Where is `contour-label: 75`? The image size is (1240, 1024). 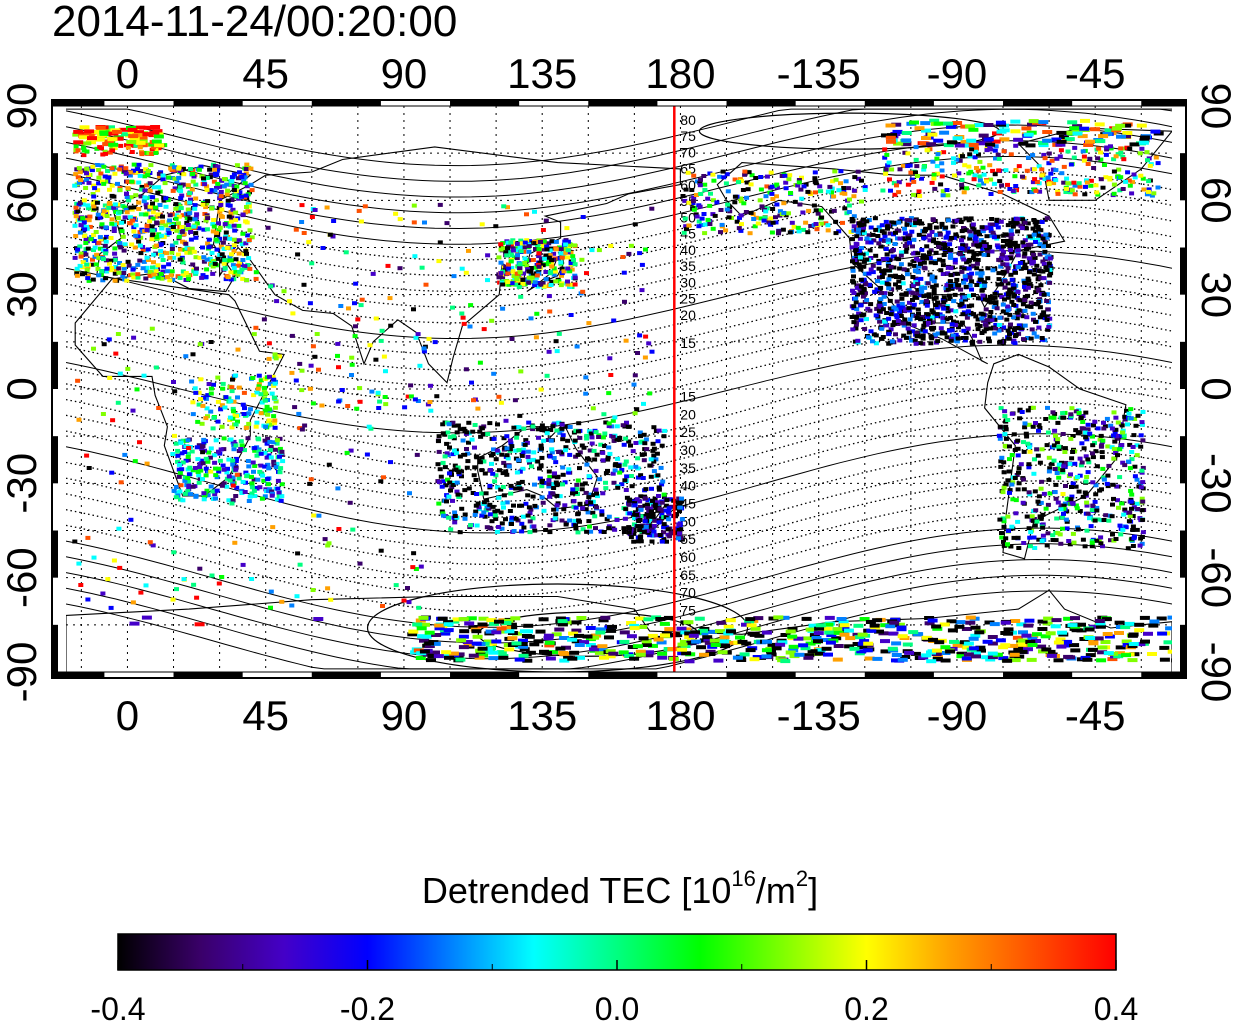 contour-label: 75 is located at coordinates (688, 610).